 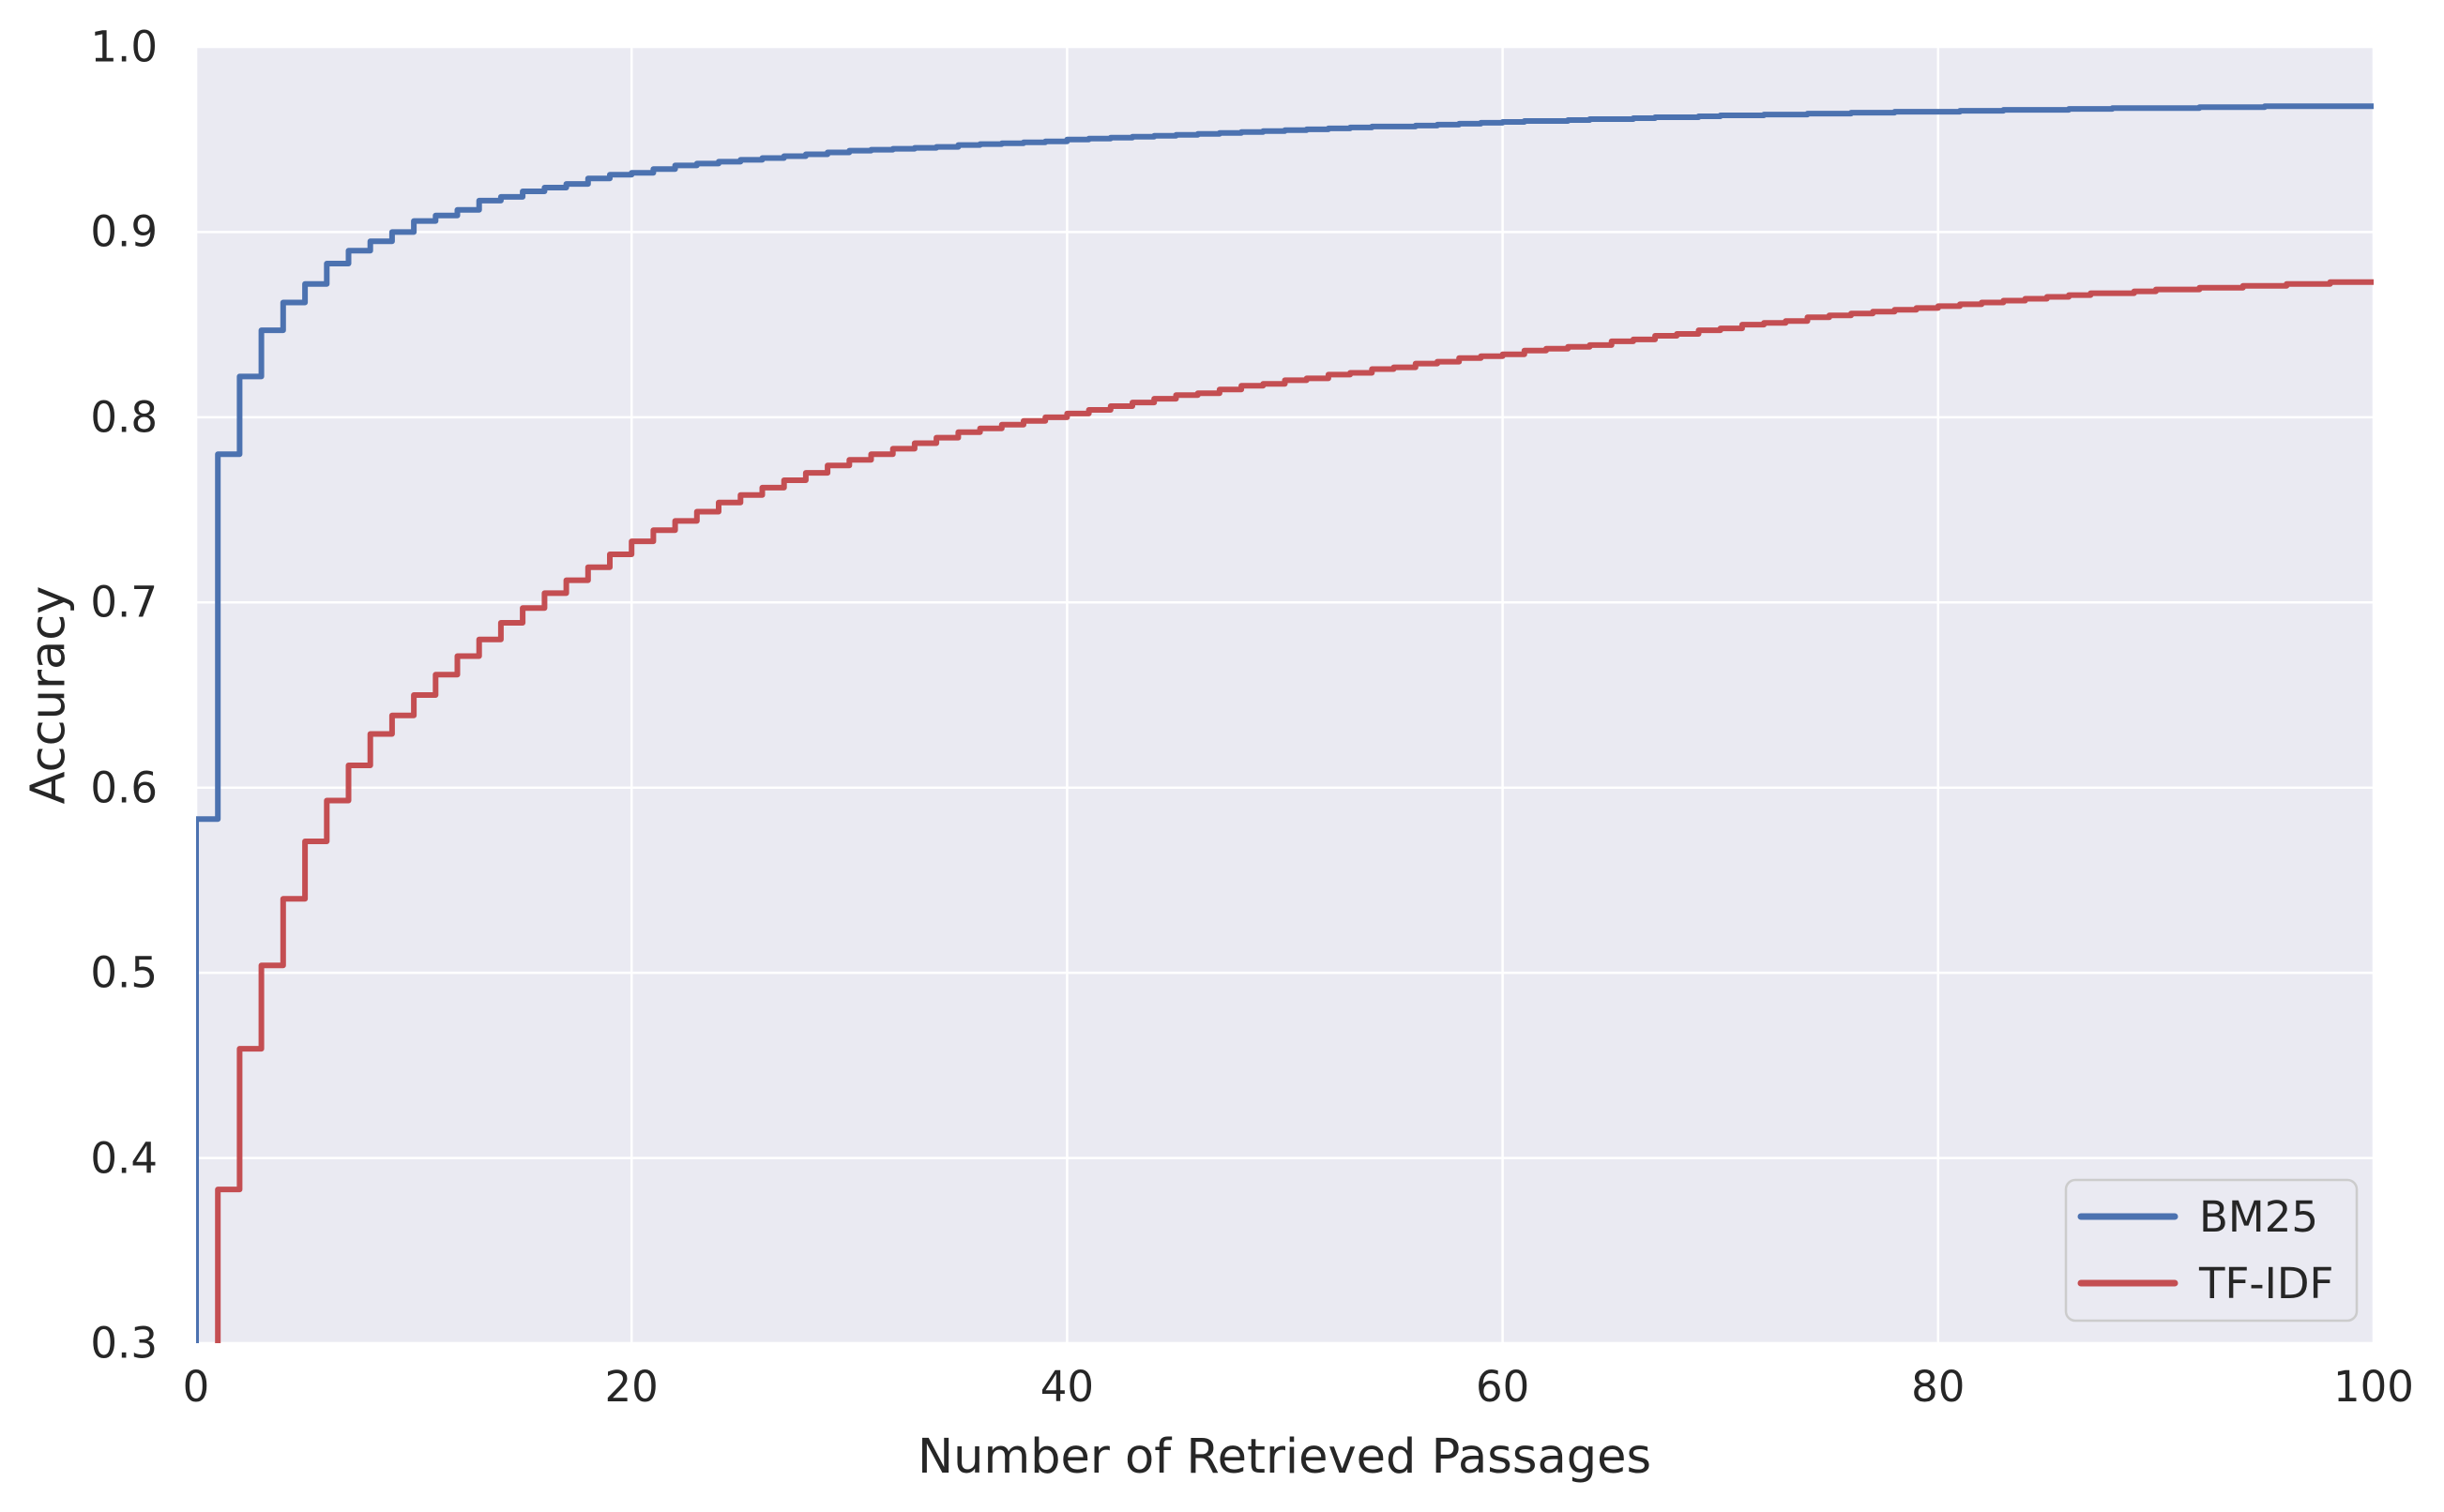 I want to click on y-tick-label-0.4: 0.4, so click(x=124, y=1158).